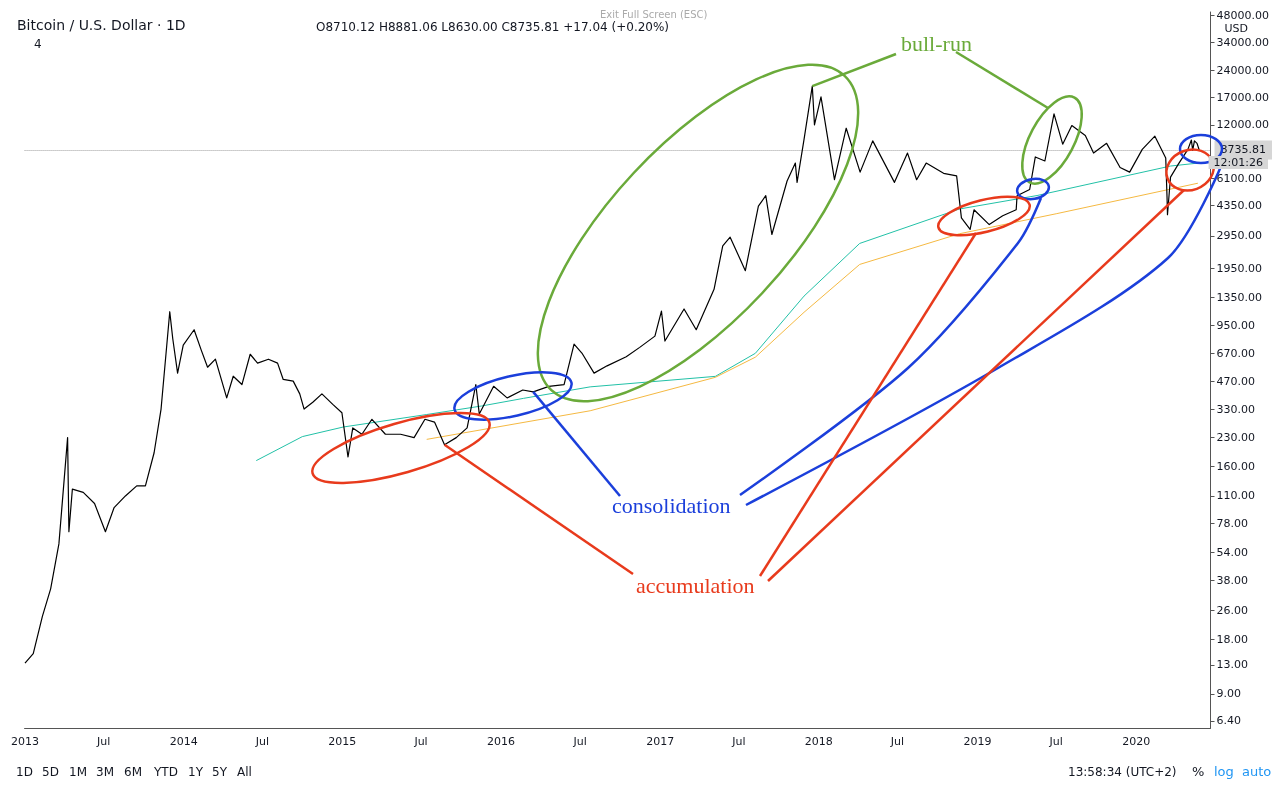 The width and height of the screenshot is (1280, 800). Describe the element at coordinates (818, 741) in the screenshot. I see `x-tick-label: 2018` at that location.